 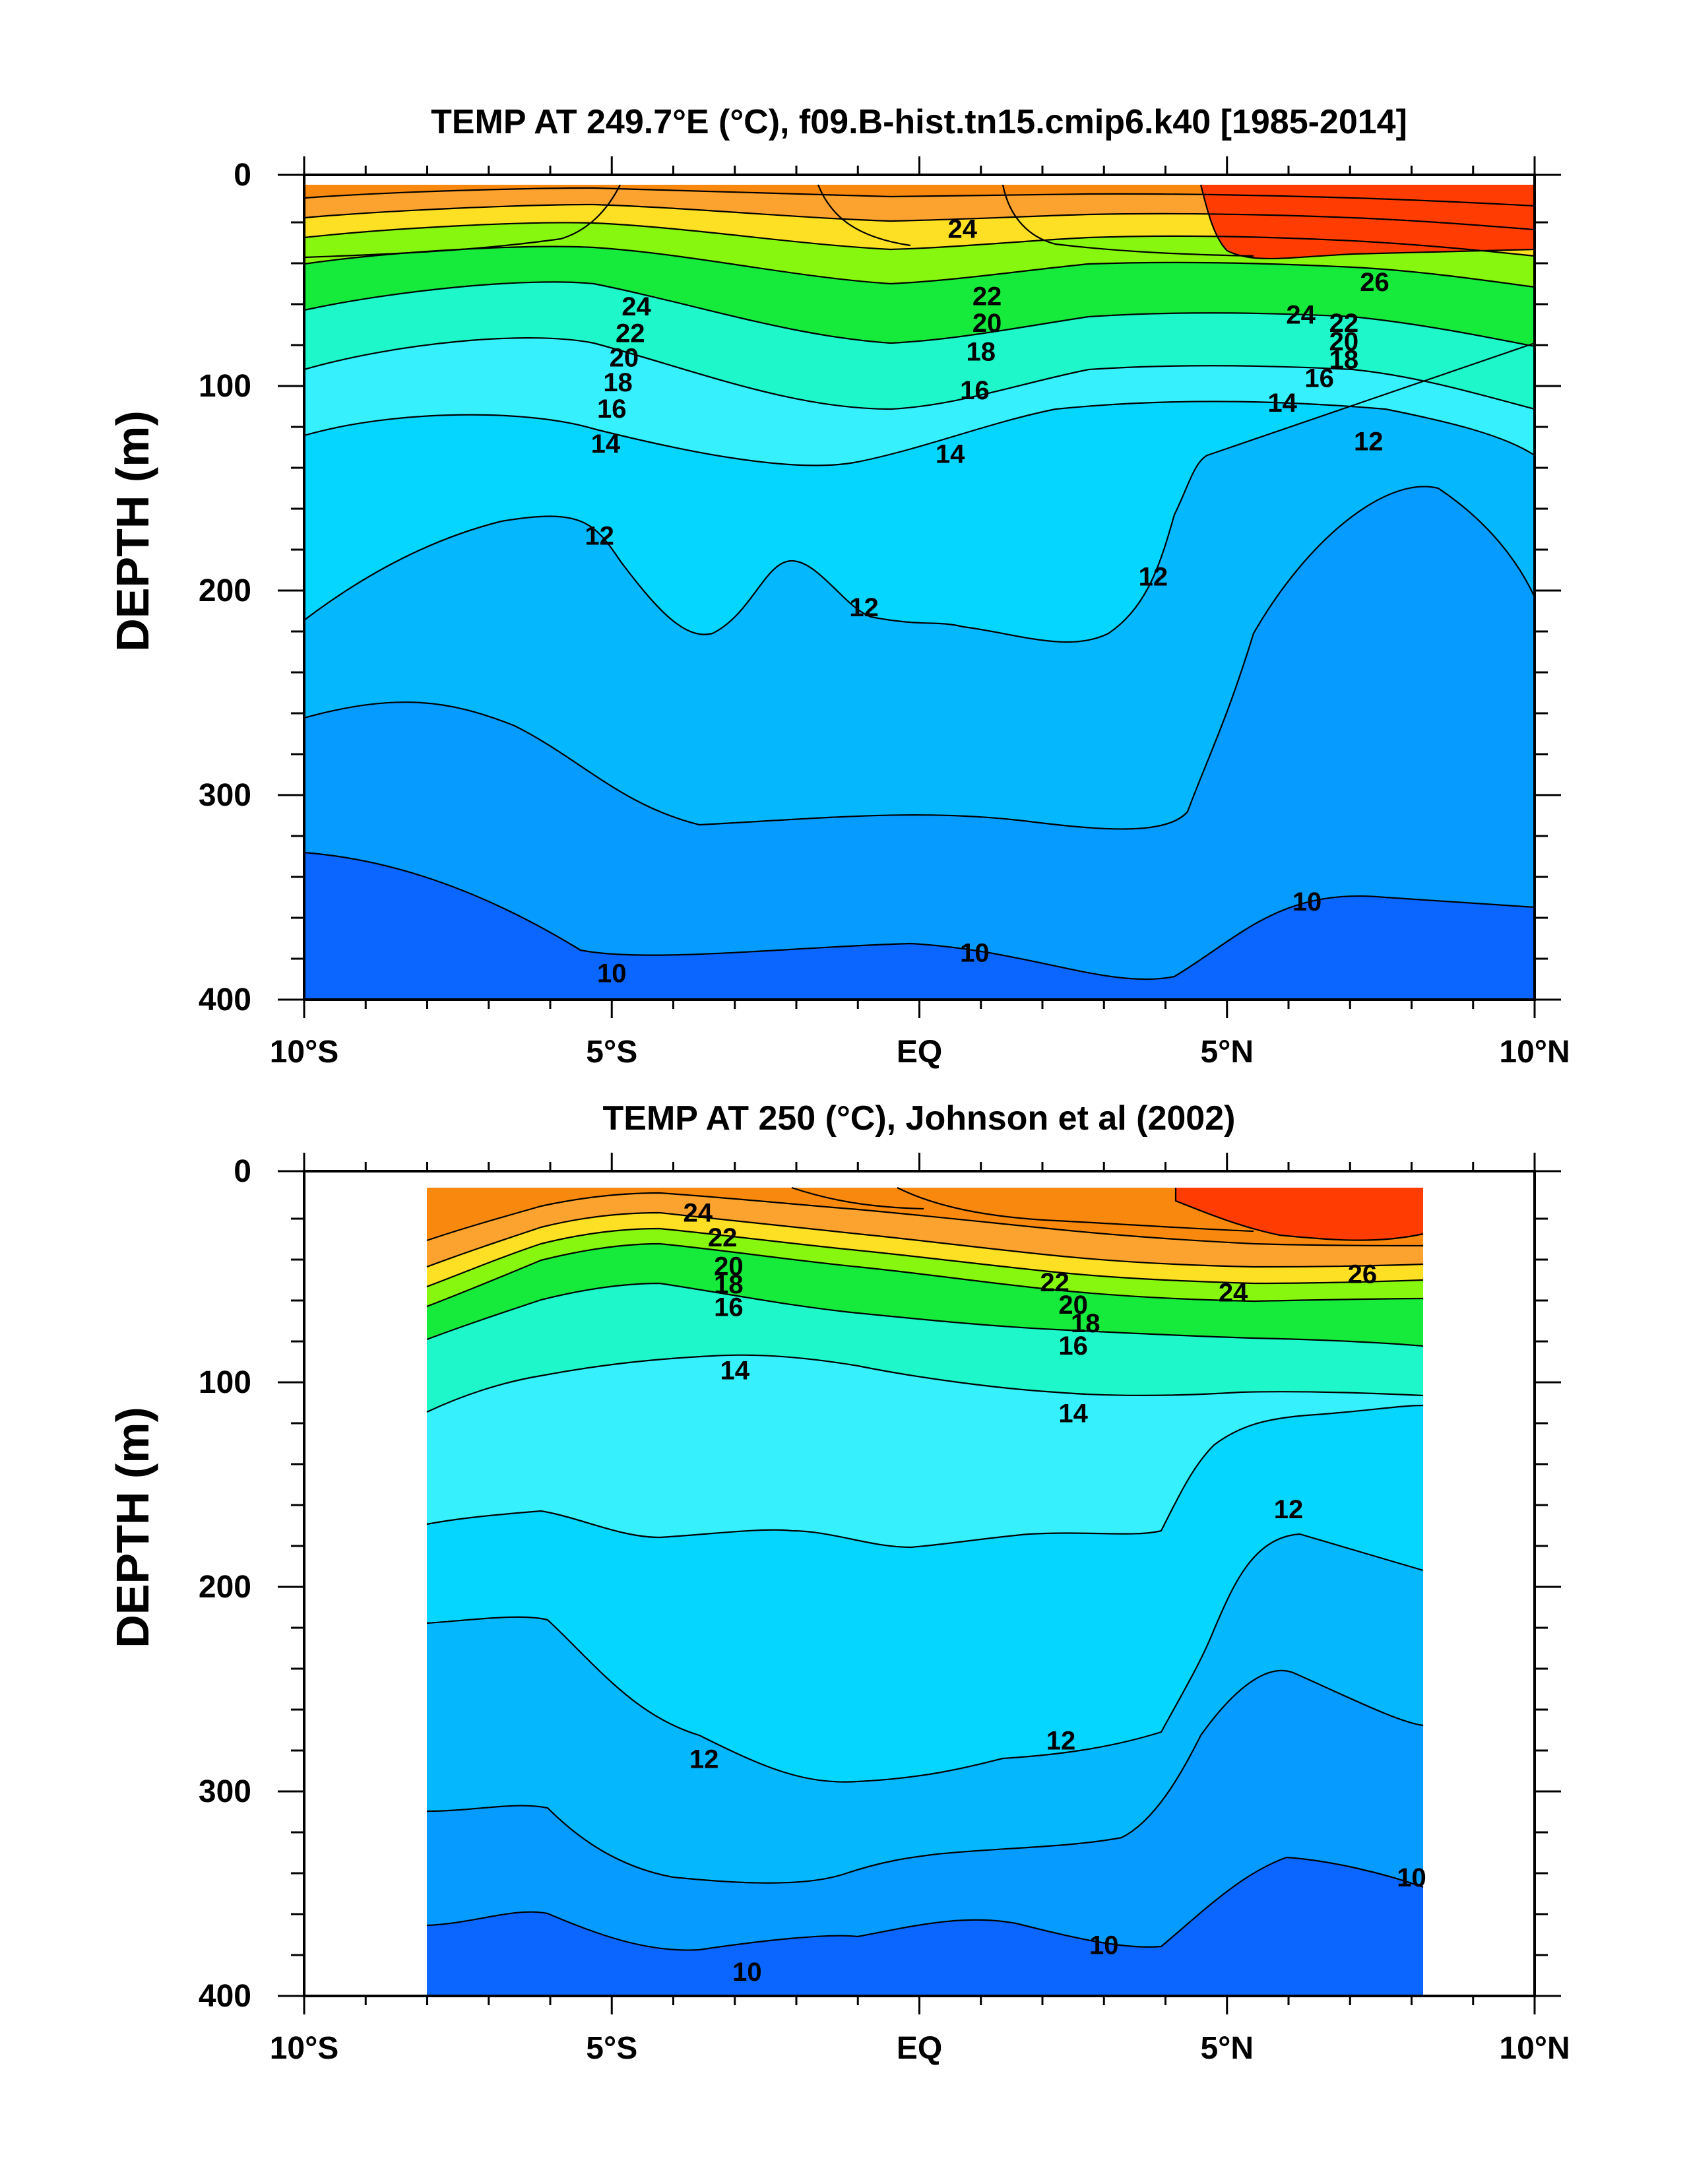 What do you see at coordinates (919, 1052) in the screenshot?
I see `panel-model-x-tick-label: EQ` at bounding box center [919, 1052].